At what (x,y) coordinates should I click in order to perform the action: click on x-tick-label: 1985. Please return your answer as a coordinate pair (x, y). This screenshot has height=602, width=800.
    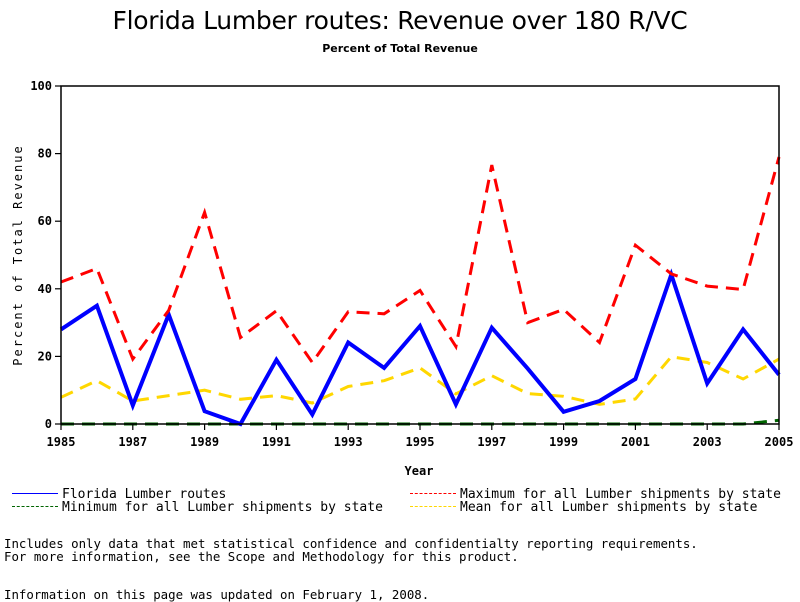
    Looking at the image, I should click on (61, 442).